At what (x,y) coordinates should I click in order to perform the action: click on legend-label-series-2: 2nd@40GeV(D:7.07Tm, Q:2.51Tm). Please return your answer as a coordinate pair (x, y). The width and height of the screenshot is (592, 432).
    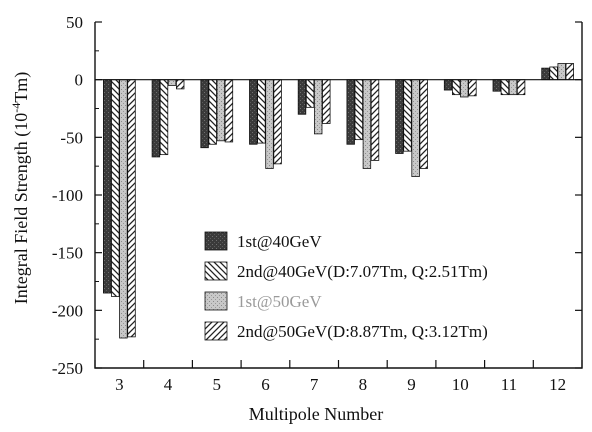
    Looking at the image, I should click on (362, 271).